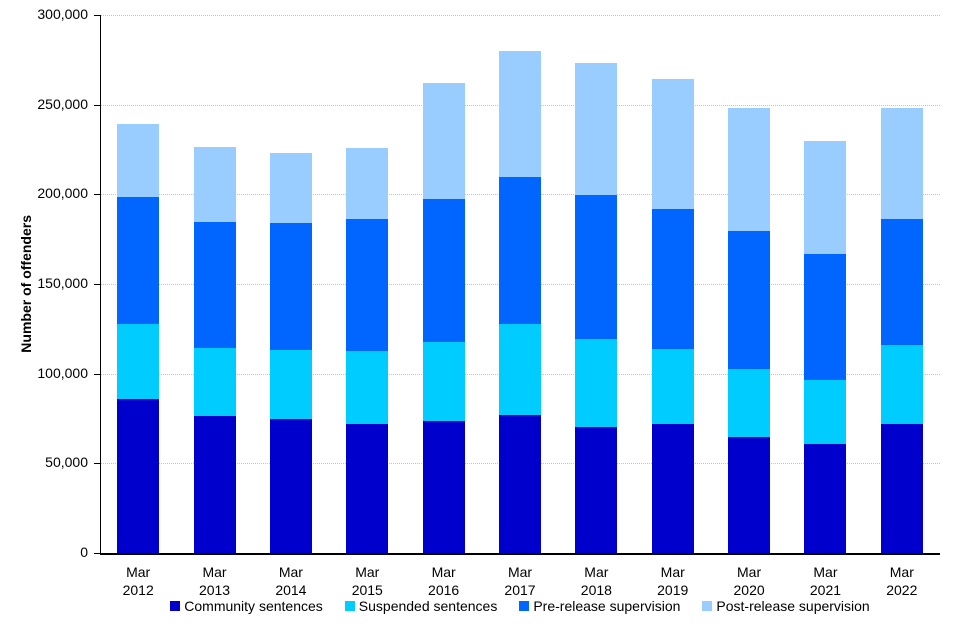  Describe the element at coordinates (607, 606) in the screenshot. I see `legend-label: Pre-release supervision` at that location.